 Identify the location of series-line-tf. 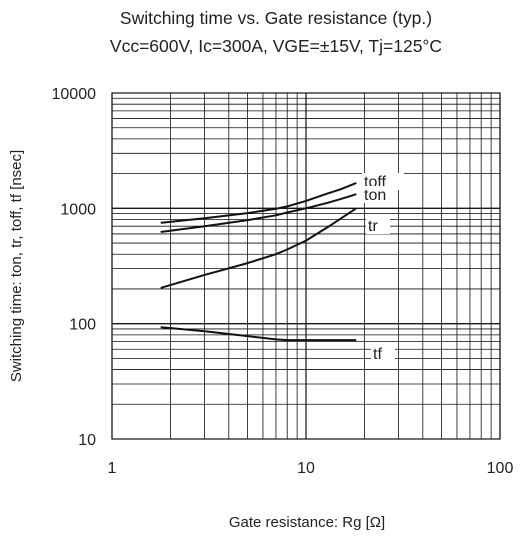
(258, 334).